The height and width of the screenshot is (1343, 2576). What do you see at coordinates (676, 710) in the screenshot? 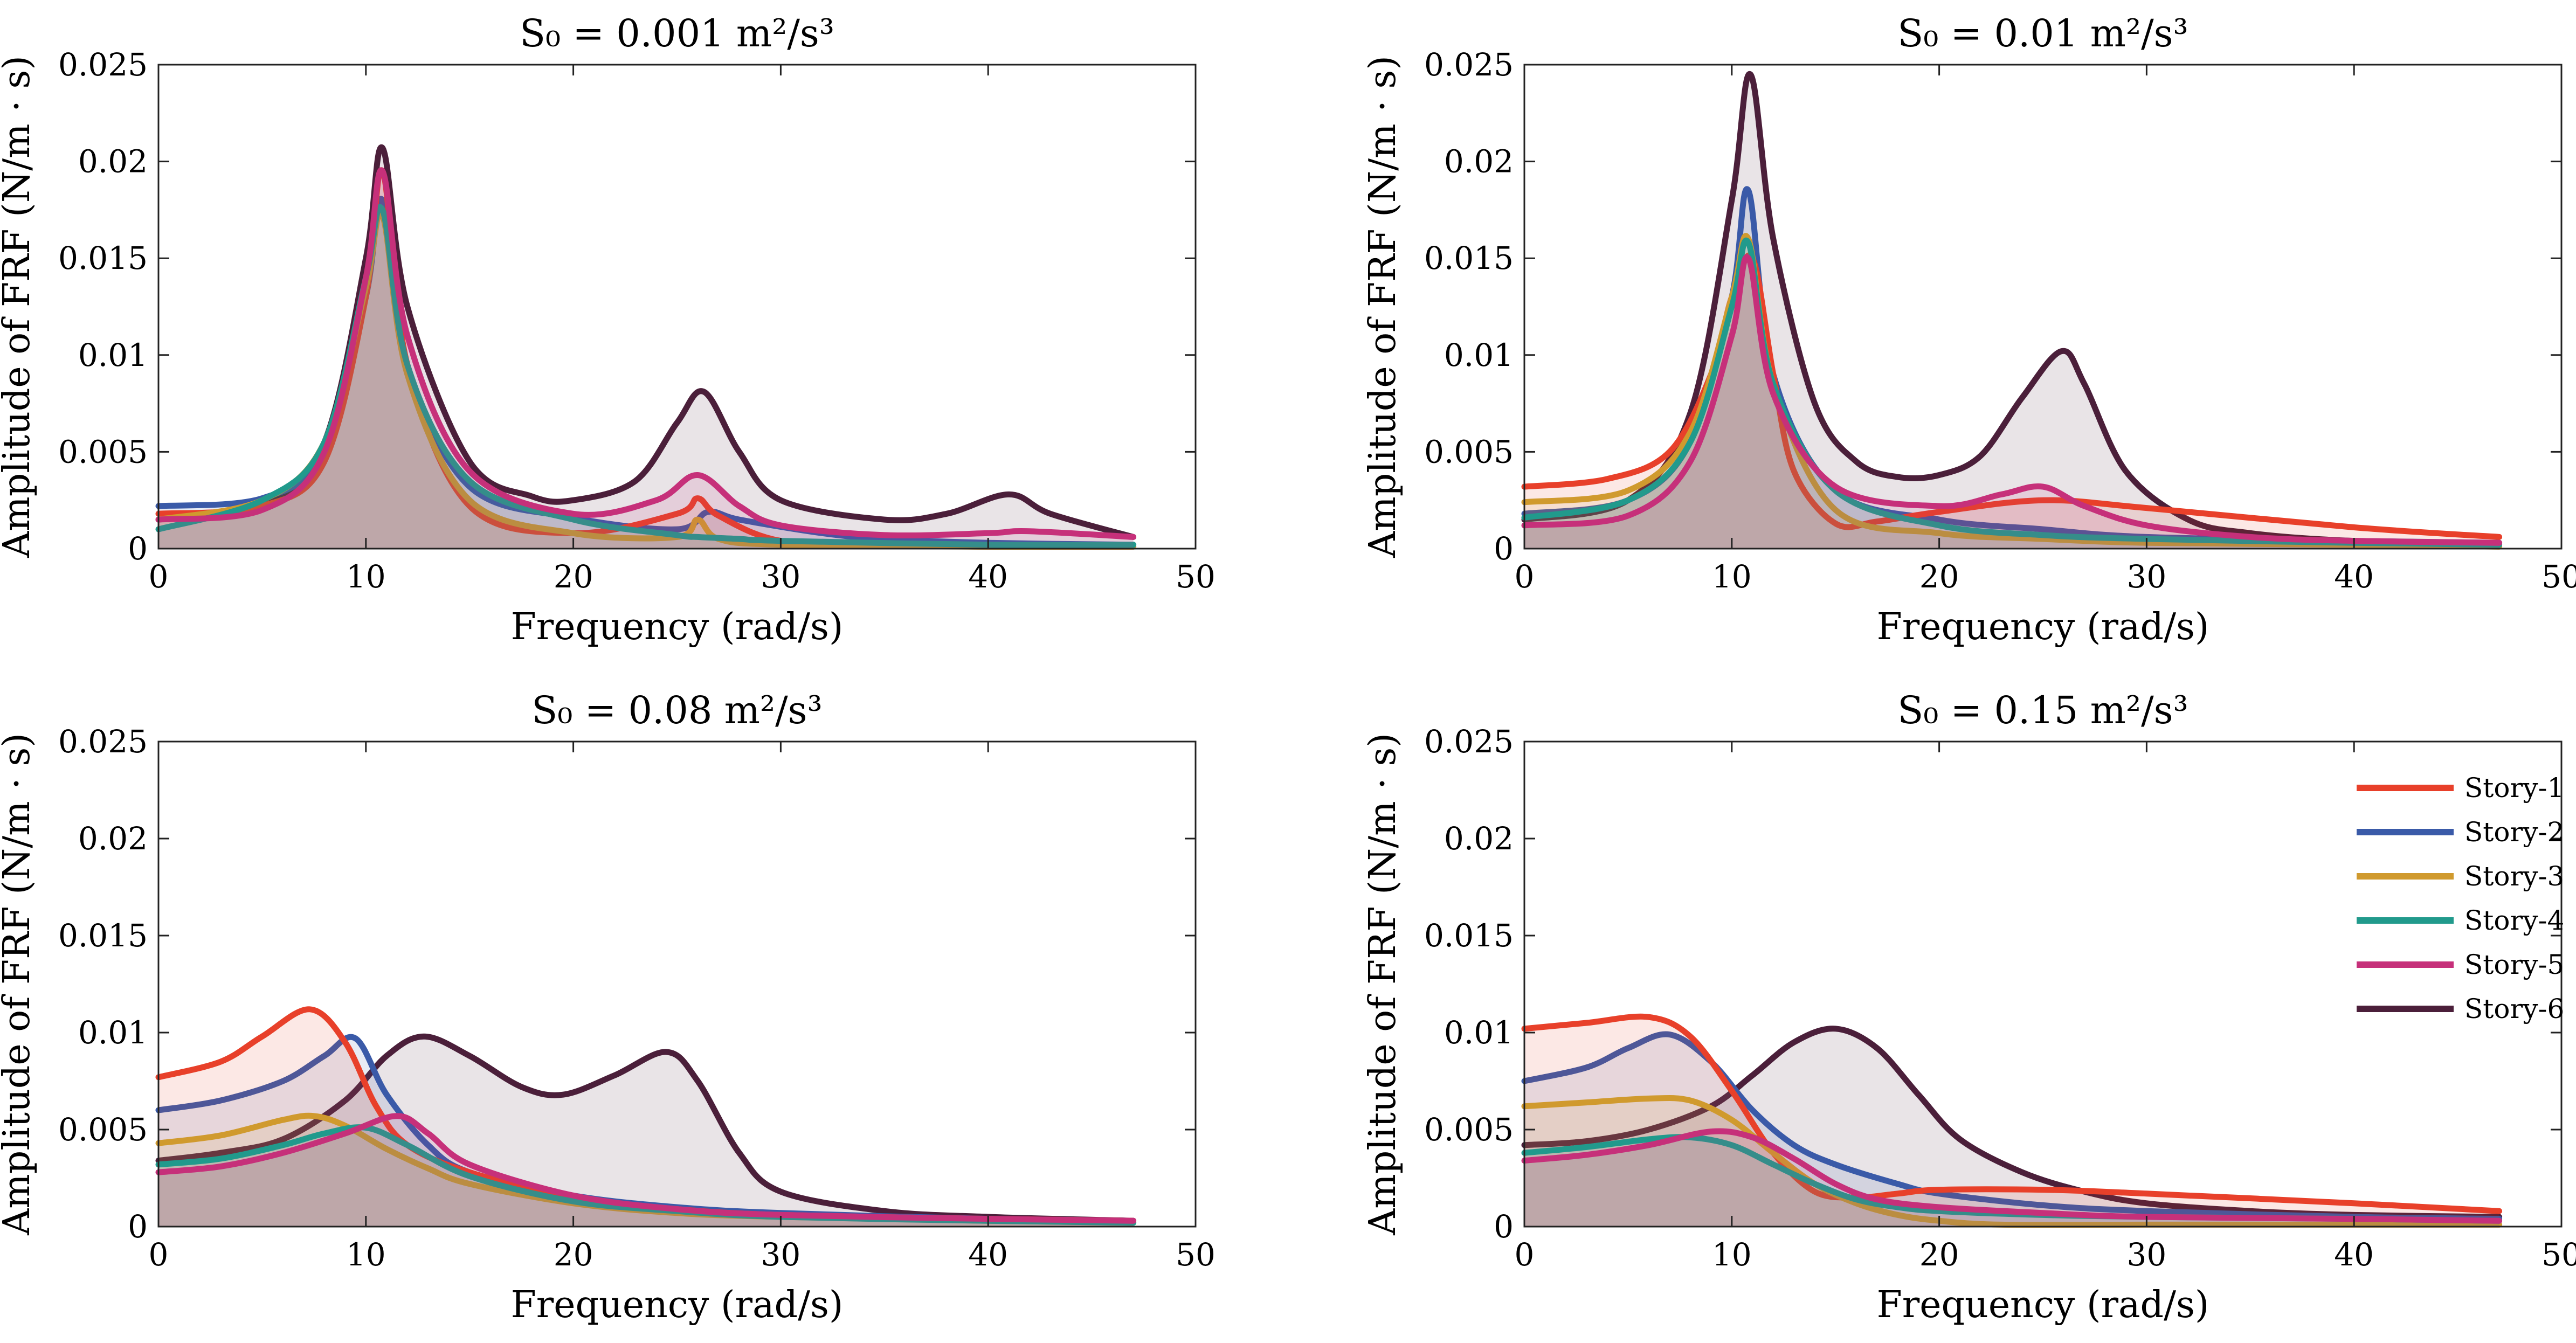
I see `chart-title: S₀ = 0.08 m²/s³` at bounding box center [676, 710].